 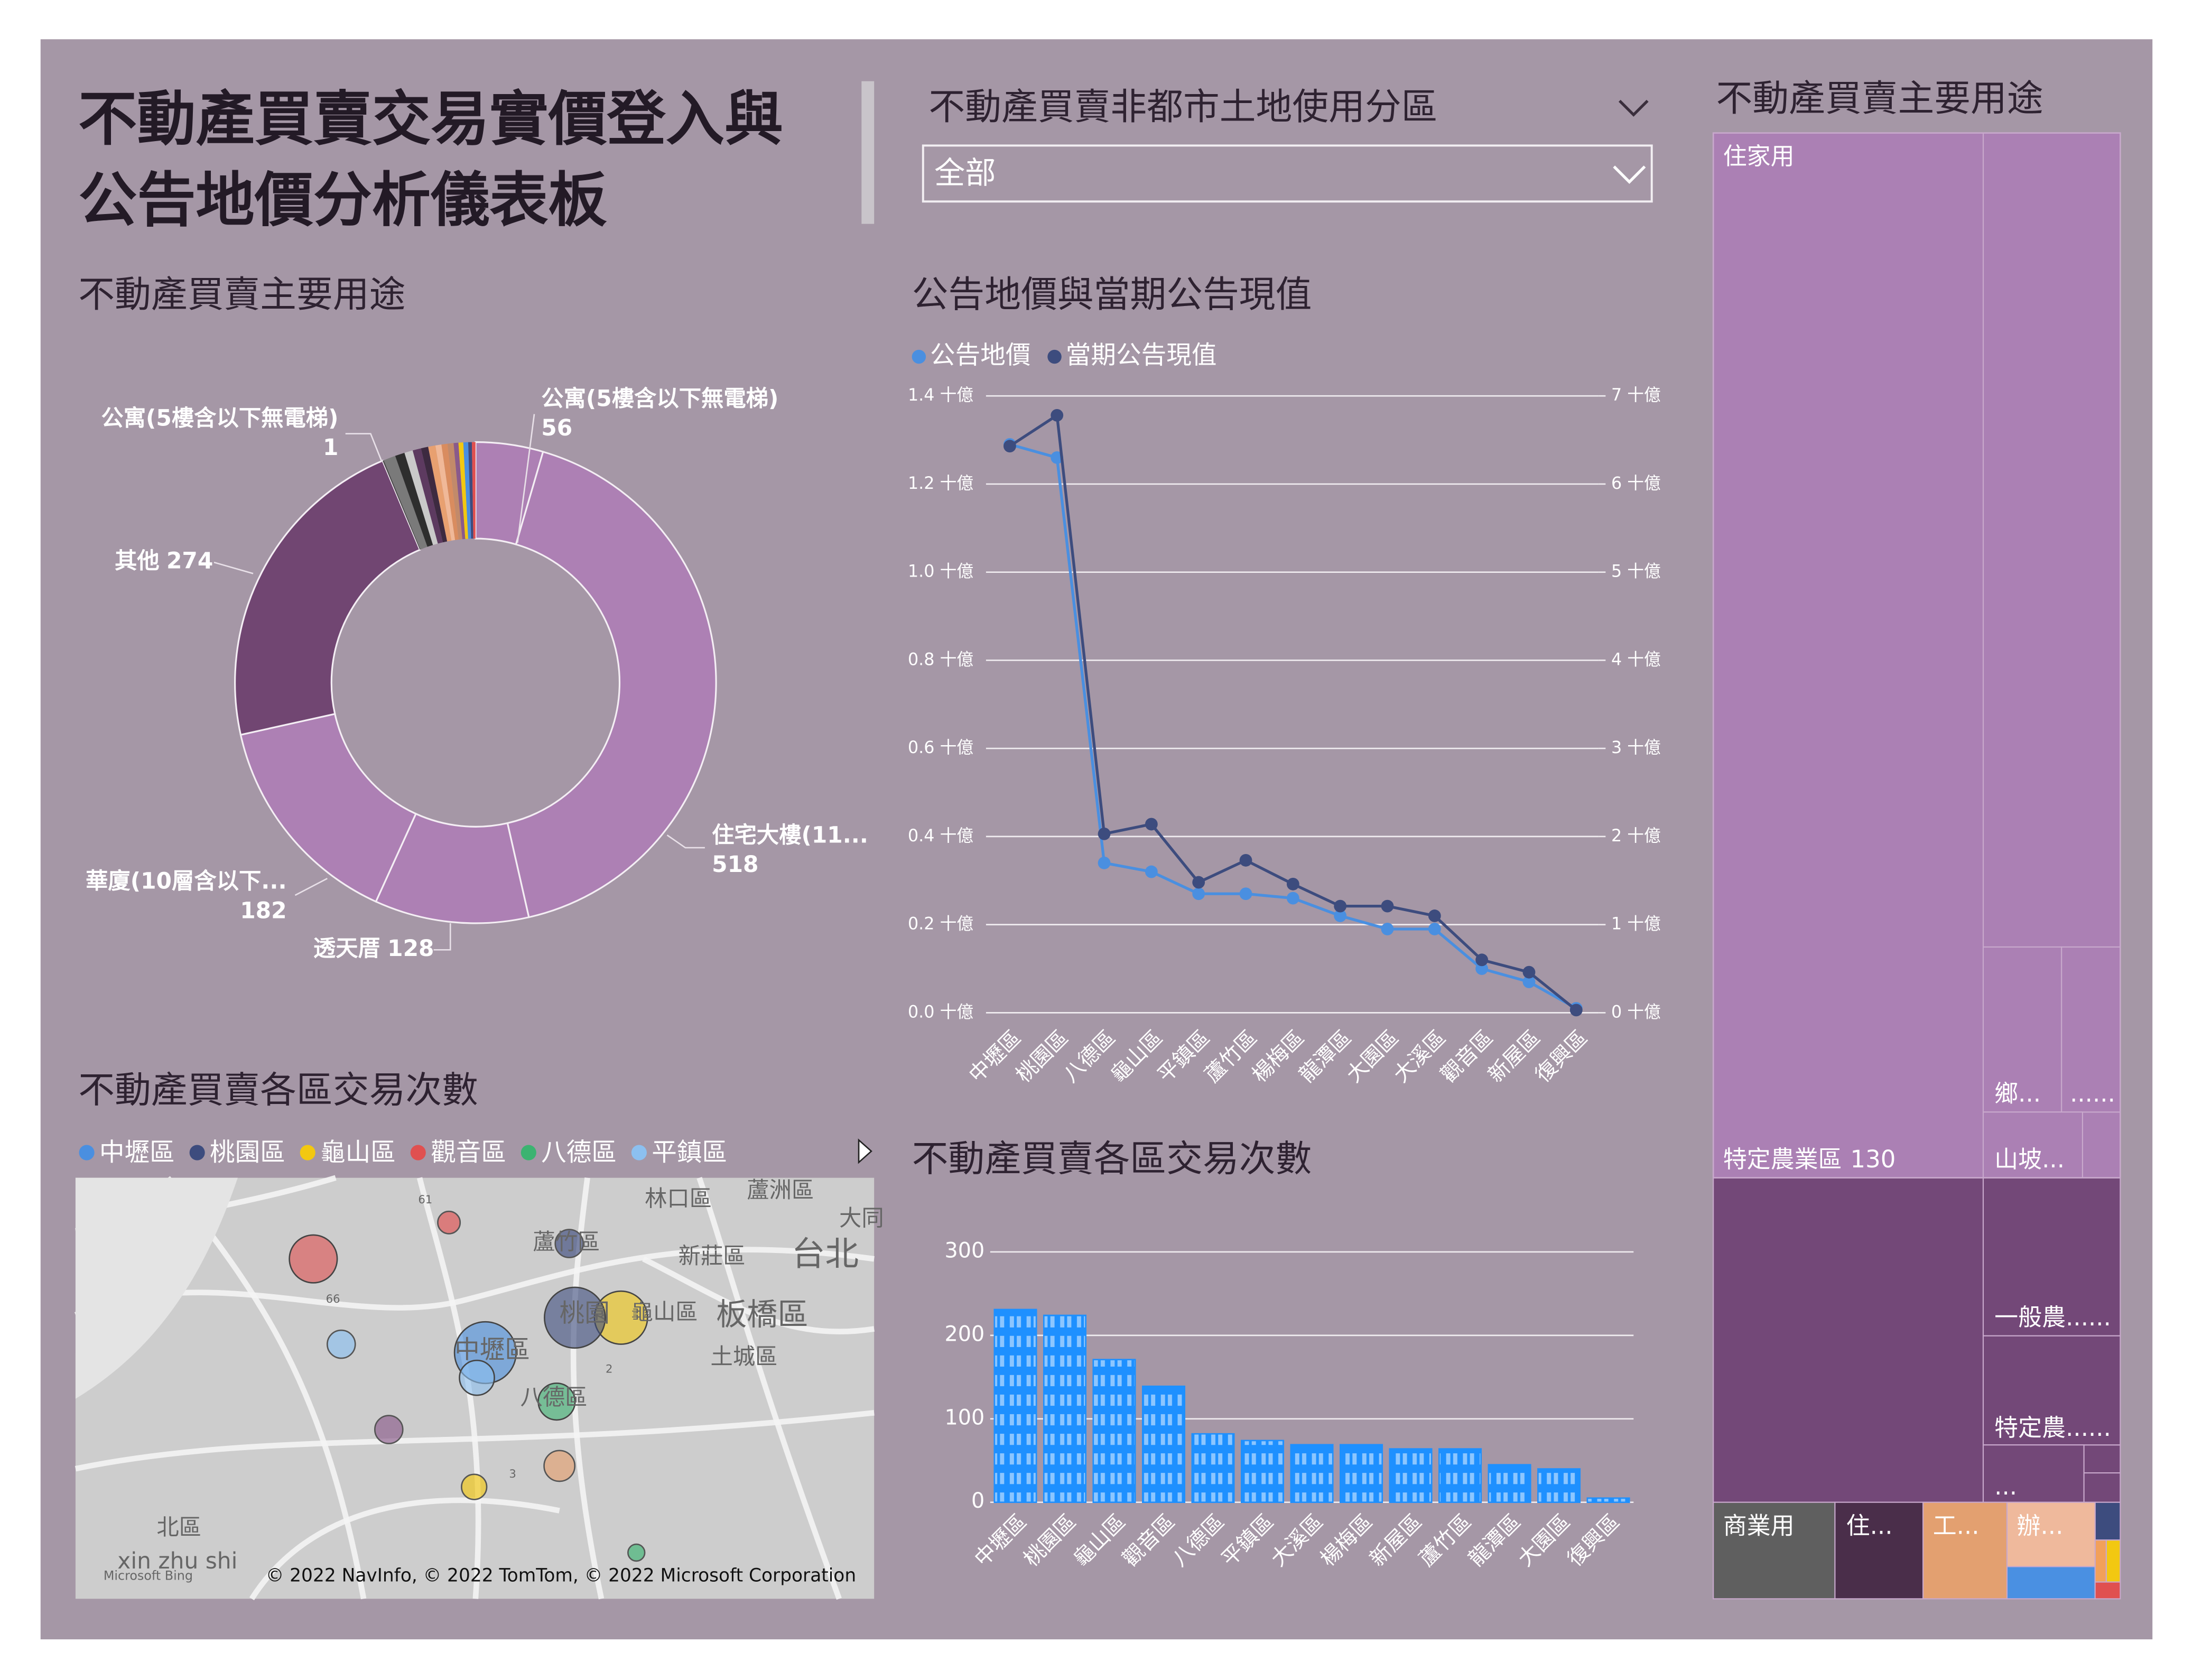 I want to click on treemap-group-outline, so click(x=1916, y=655).